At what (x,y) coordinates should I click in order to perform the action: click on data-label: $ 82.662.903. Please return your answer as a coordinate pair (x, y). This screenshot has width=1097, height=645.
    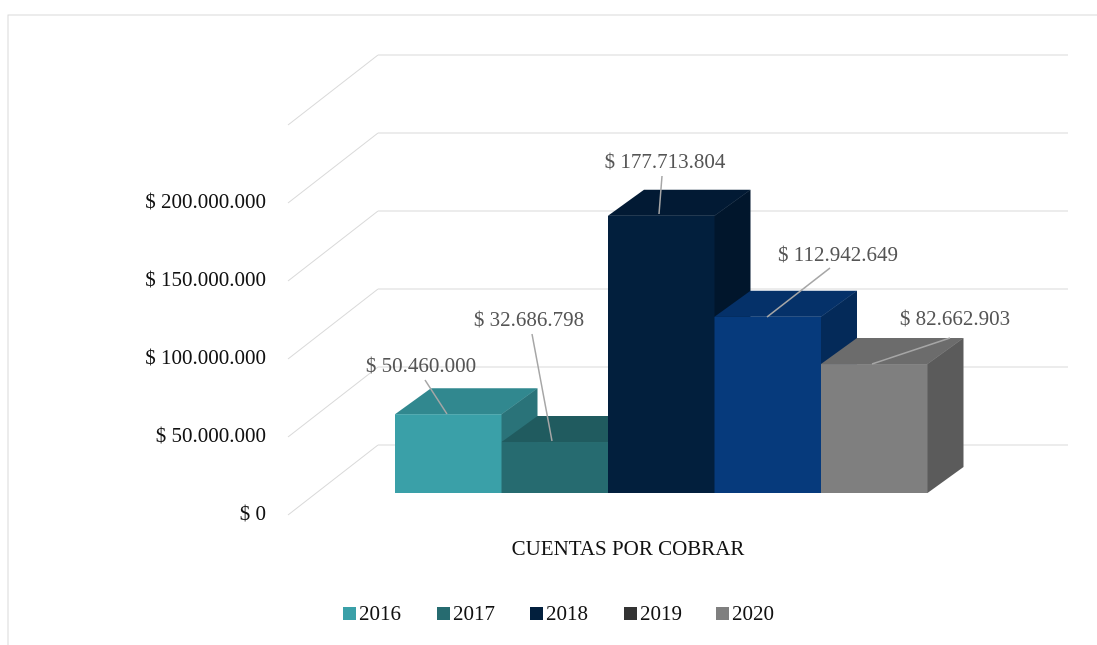
    Looking at the image, I should click on (955, 318).